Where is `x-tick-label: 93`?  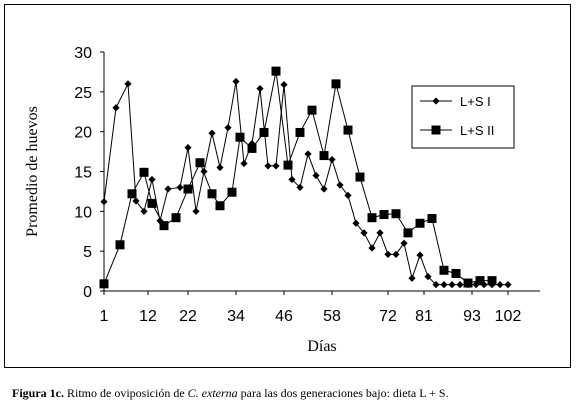 x-tick-label: 93 is located at coordinates (472, 316).